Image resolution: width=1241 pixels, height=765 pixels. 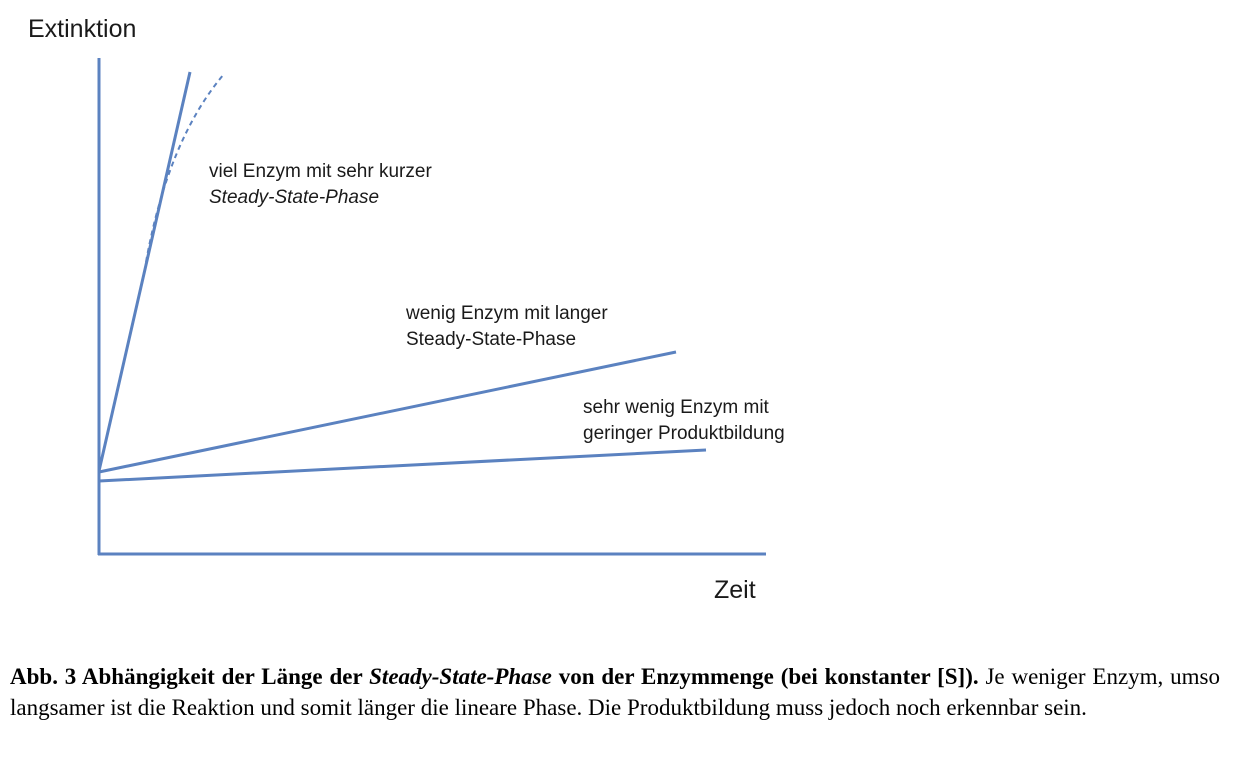 What do you see at coordinates (387, 412) in the screenshot?
I see `series-line-wenig-enzym` at bounding box center [387, 412].